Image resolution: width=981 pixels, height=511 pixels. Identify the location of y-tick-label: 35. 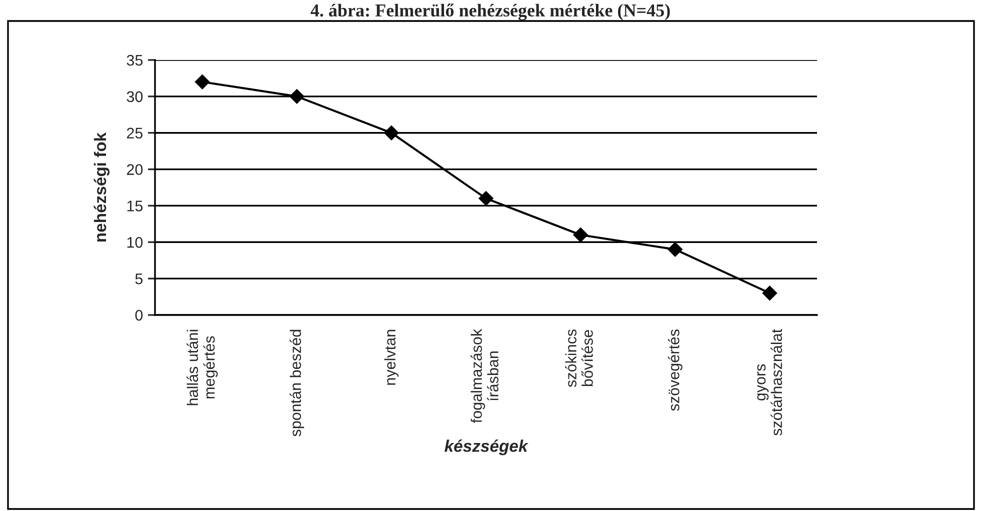
(134, 60).